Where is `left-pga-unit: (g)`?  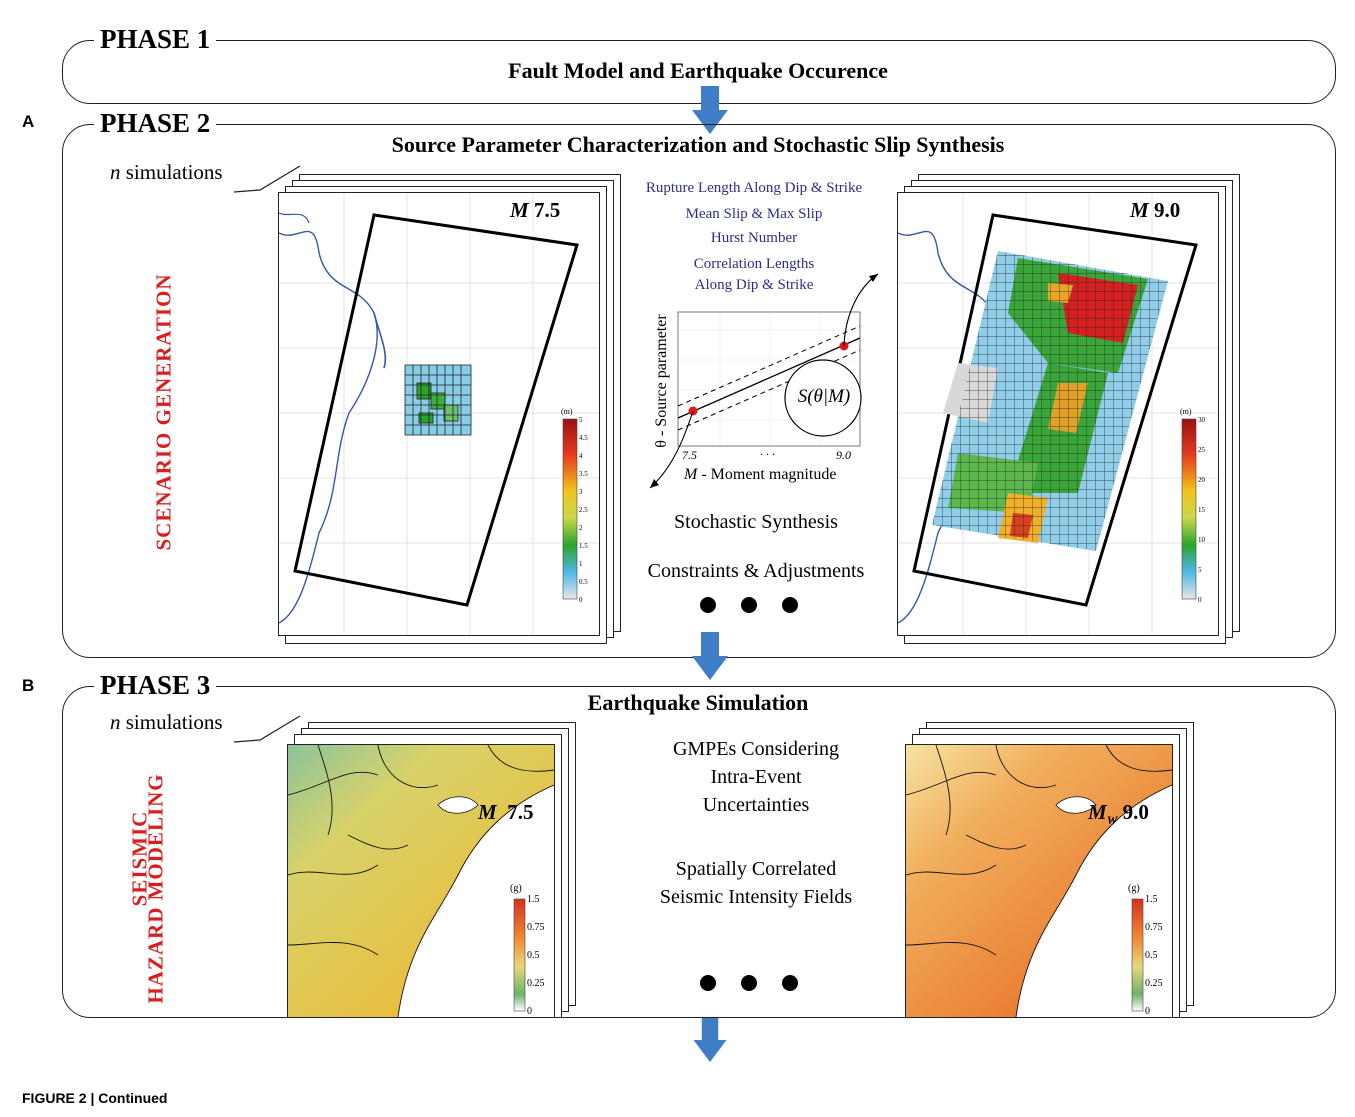 left-pga-unit: (g) is located at coordinates (516, 888).